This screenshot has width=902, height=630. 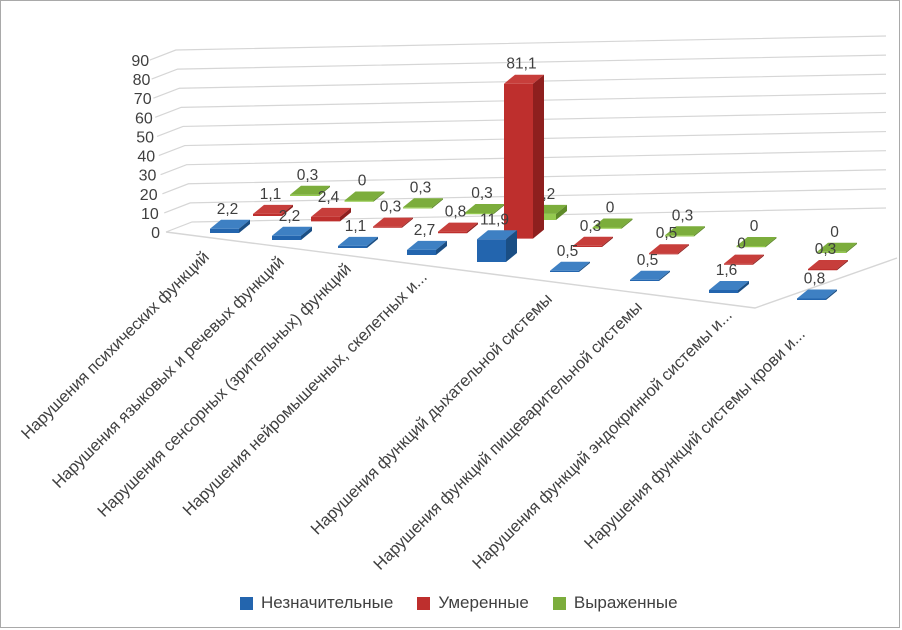 What do you see at coordinates (140, 61) in the screenshot?
I see `y-tick-90: 90` at bounding box center [140, 61].